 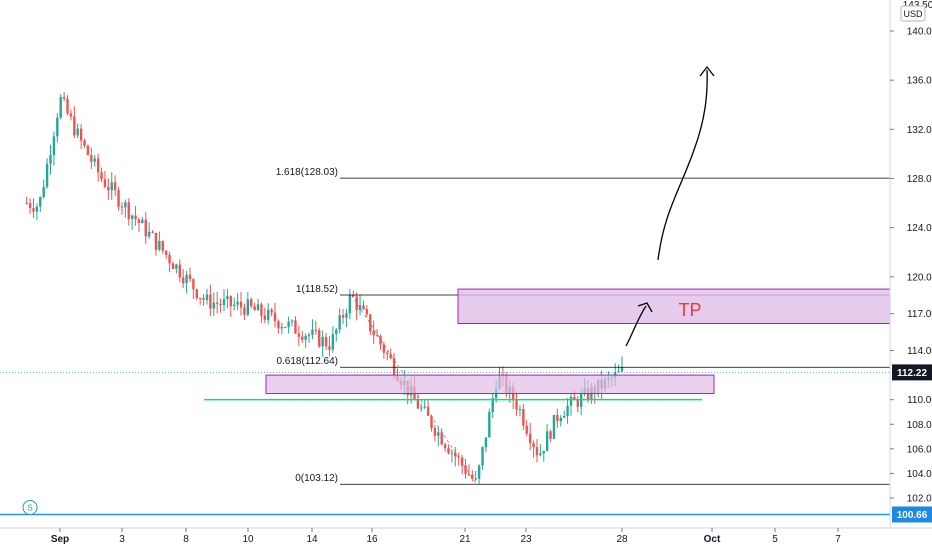 What do you see at coordinates (919, 425) in the screenshot?
I see `price-tick-label: 108.00` at bounding box center [919, 425].